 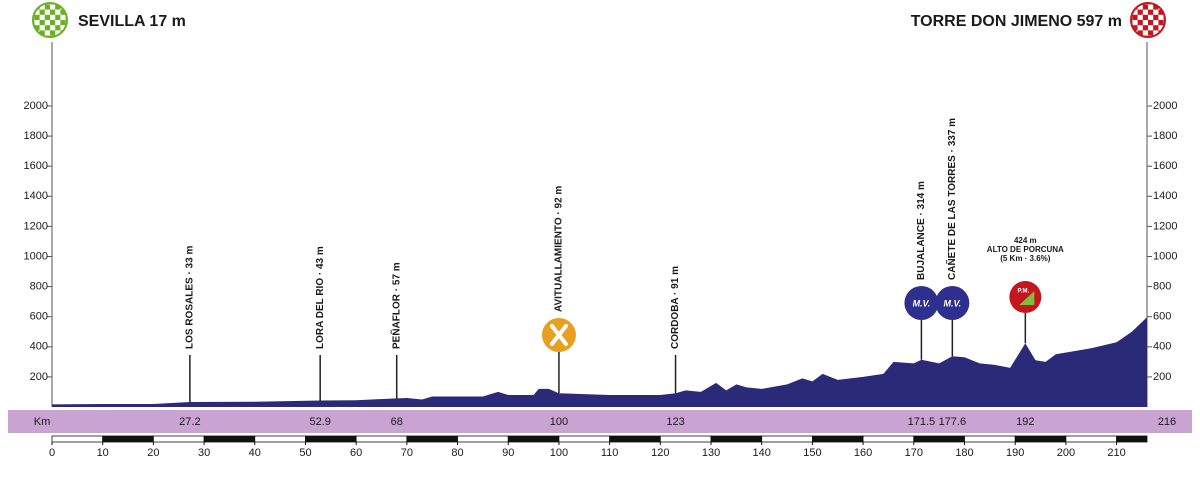 What do you see at coordinates (953, 422) in the screenshot?
I see `waypoint-km: 177.6` at bounding box center [953, 422].